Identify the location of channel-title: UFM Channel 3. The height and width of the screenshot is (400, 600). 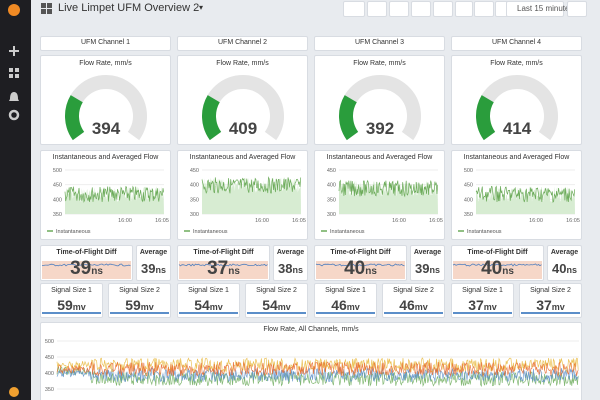
(379, 42).